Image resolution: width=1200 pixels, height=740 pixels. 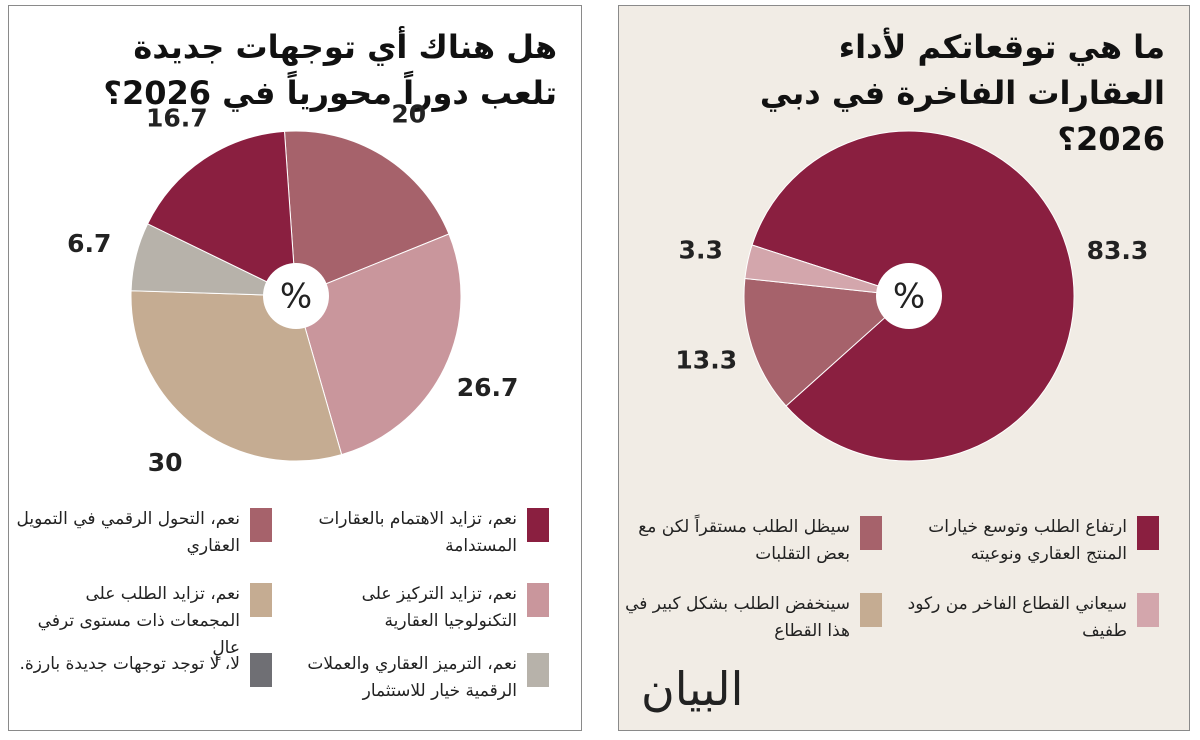 What do you see at coordinates (165, 462) in the screenshot?
I see `data-label: 30` at bounding box center [165, 462].